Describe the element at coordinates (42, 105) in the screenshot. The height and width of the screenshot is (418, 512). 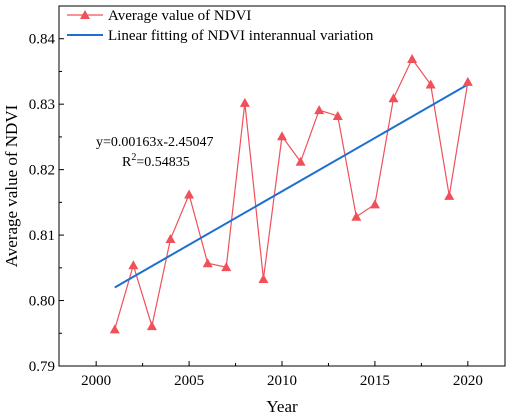
I see `y-tick-label-4: 0.83` at that location.